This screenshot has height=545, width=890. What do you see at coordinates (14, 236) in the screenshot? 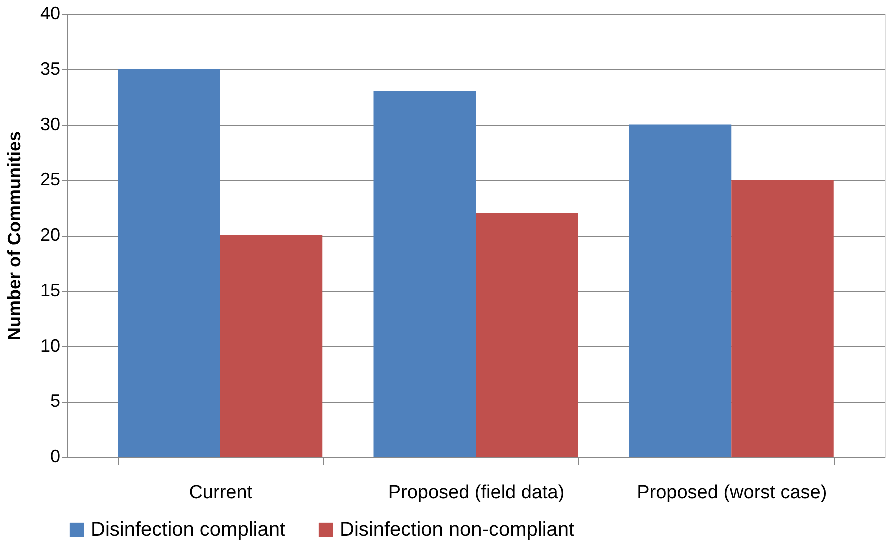
I see `y-axis-title: Number of Communities` at bounding box center [14, 236].